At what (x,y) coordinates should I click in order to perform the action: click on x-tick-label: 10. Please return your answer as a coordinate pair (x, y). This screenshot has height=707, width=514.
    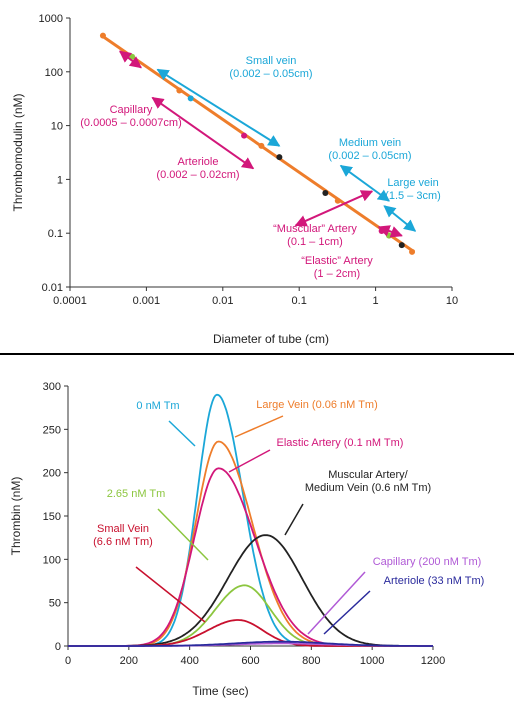
    Looking at the image, I should click on (452, 301).